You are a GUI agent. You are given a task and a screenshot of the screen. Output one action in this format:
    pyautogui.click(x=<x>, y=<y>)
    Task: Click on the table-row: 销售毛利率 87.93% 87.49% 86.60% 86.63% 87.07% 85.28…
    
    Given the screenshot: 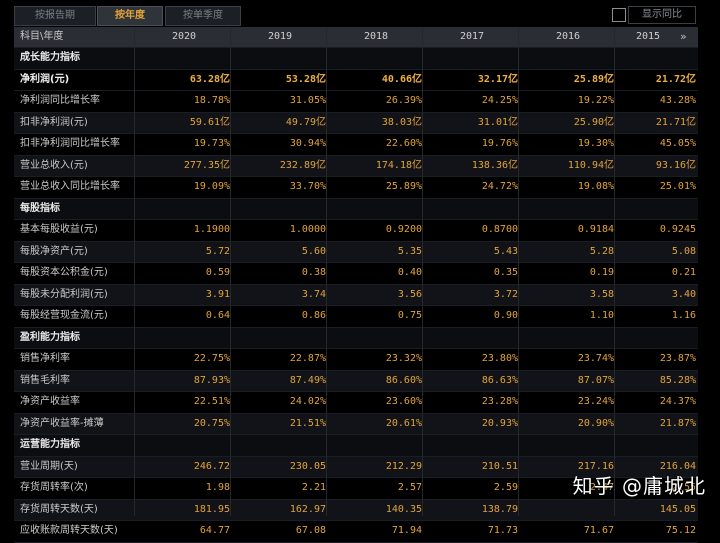 What is the action you would take?
    pyautogui.click(x=356, y=381)
    